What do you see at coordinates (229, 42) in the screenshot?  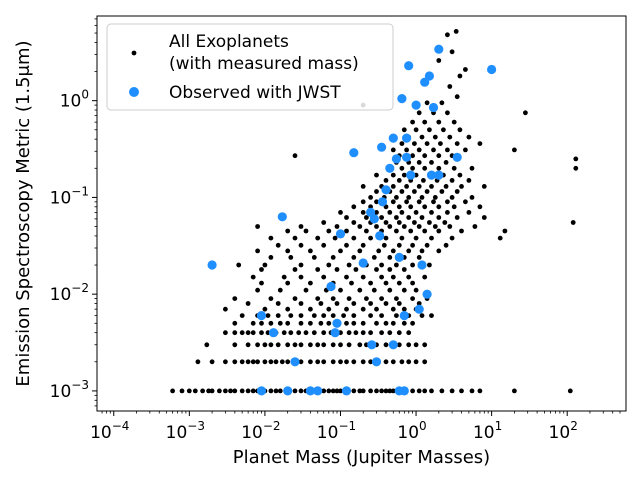 I see `legend-label-0: All Exoplanets` at bounding box center [229, 42].